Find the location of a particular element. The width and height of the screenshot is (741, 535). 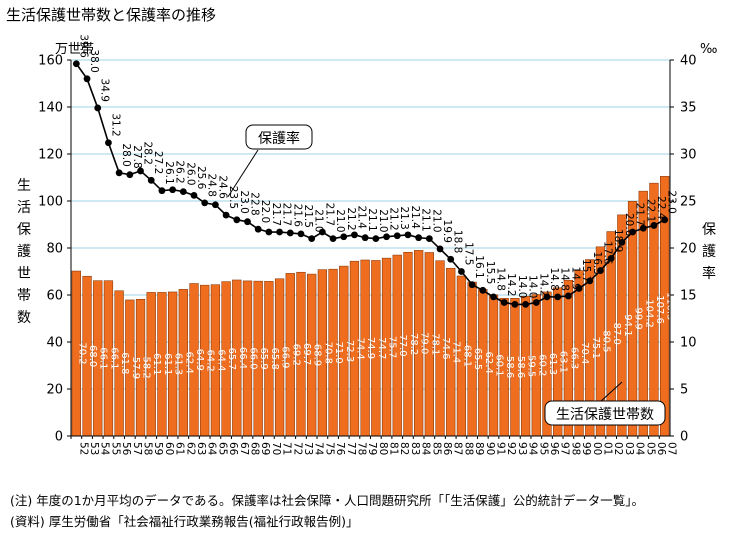

x-tick-label: 87 is located at coordinates (458, 448).